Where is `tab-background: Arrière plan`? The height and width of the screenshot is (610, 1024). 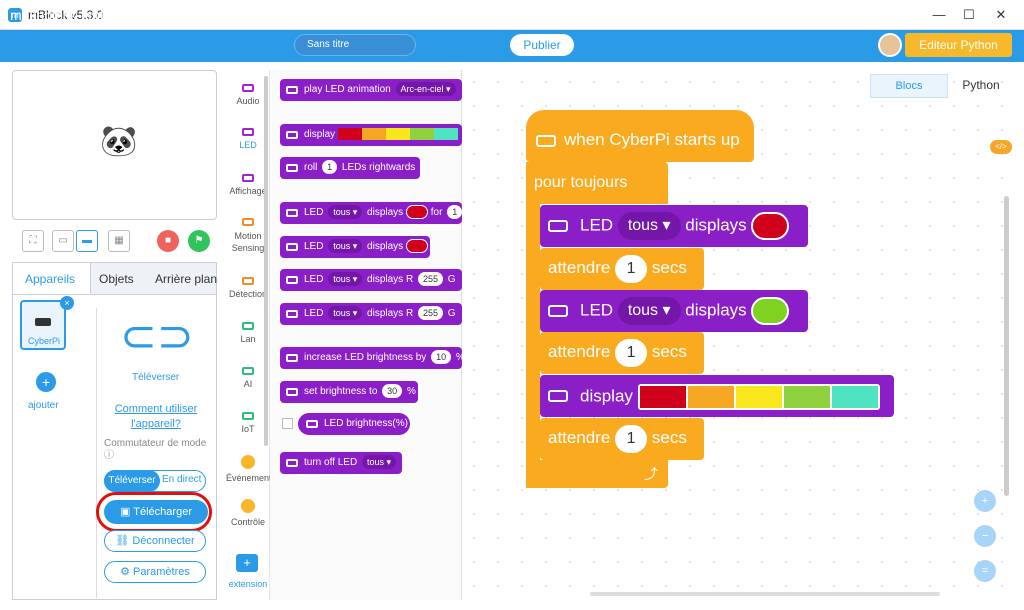
tab-background: Arrière plan is located at coordinates (186, 279).